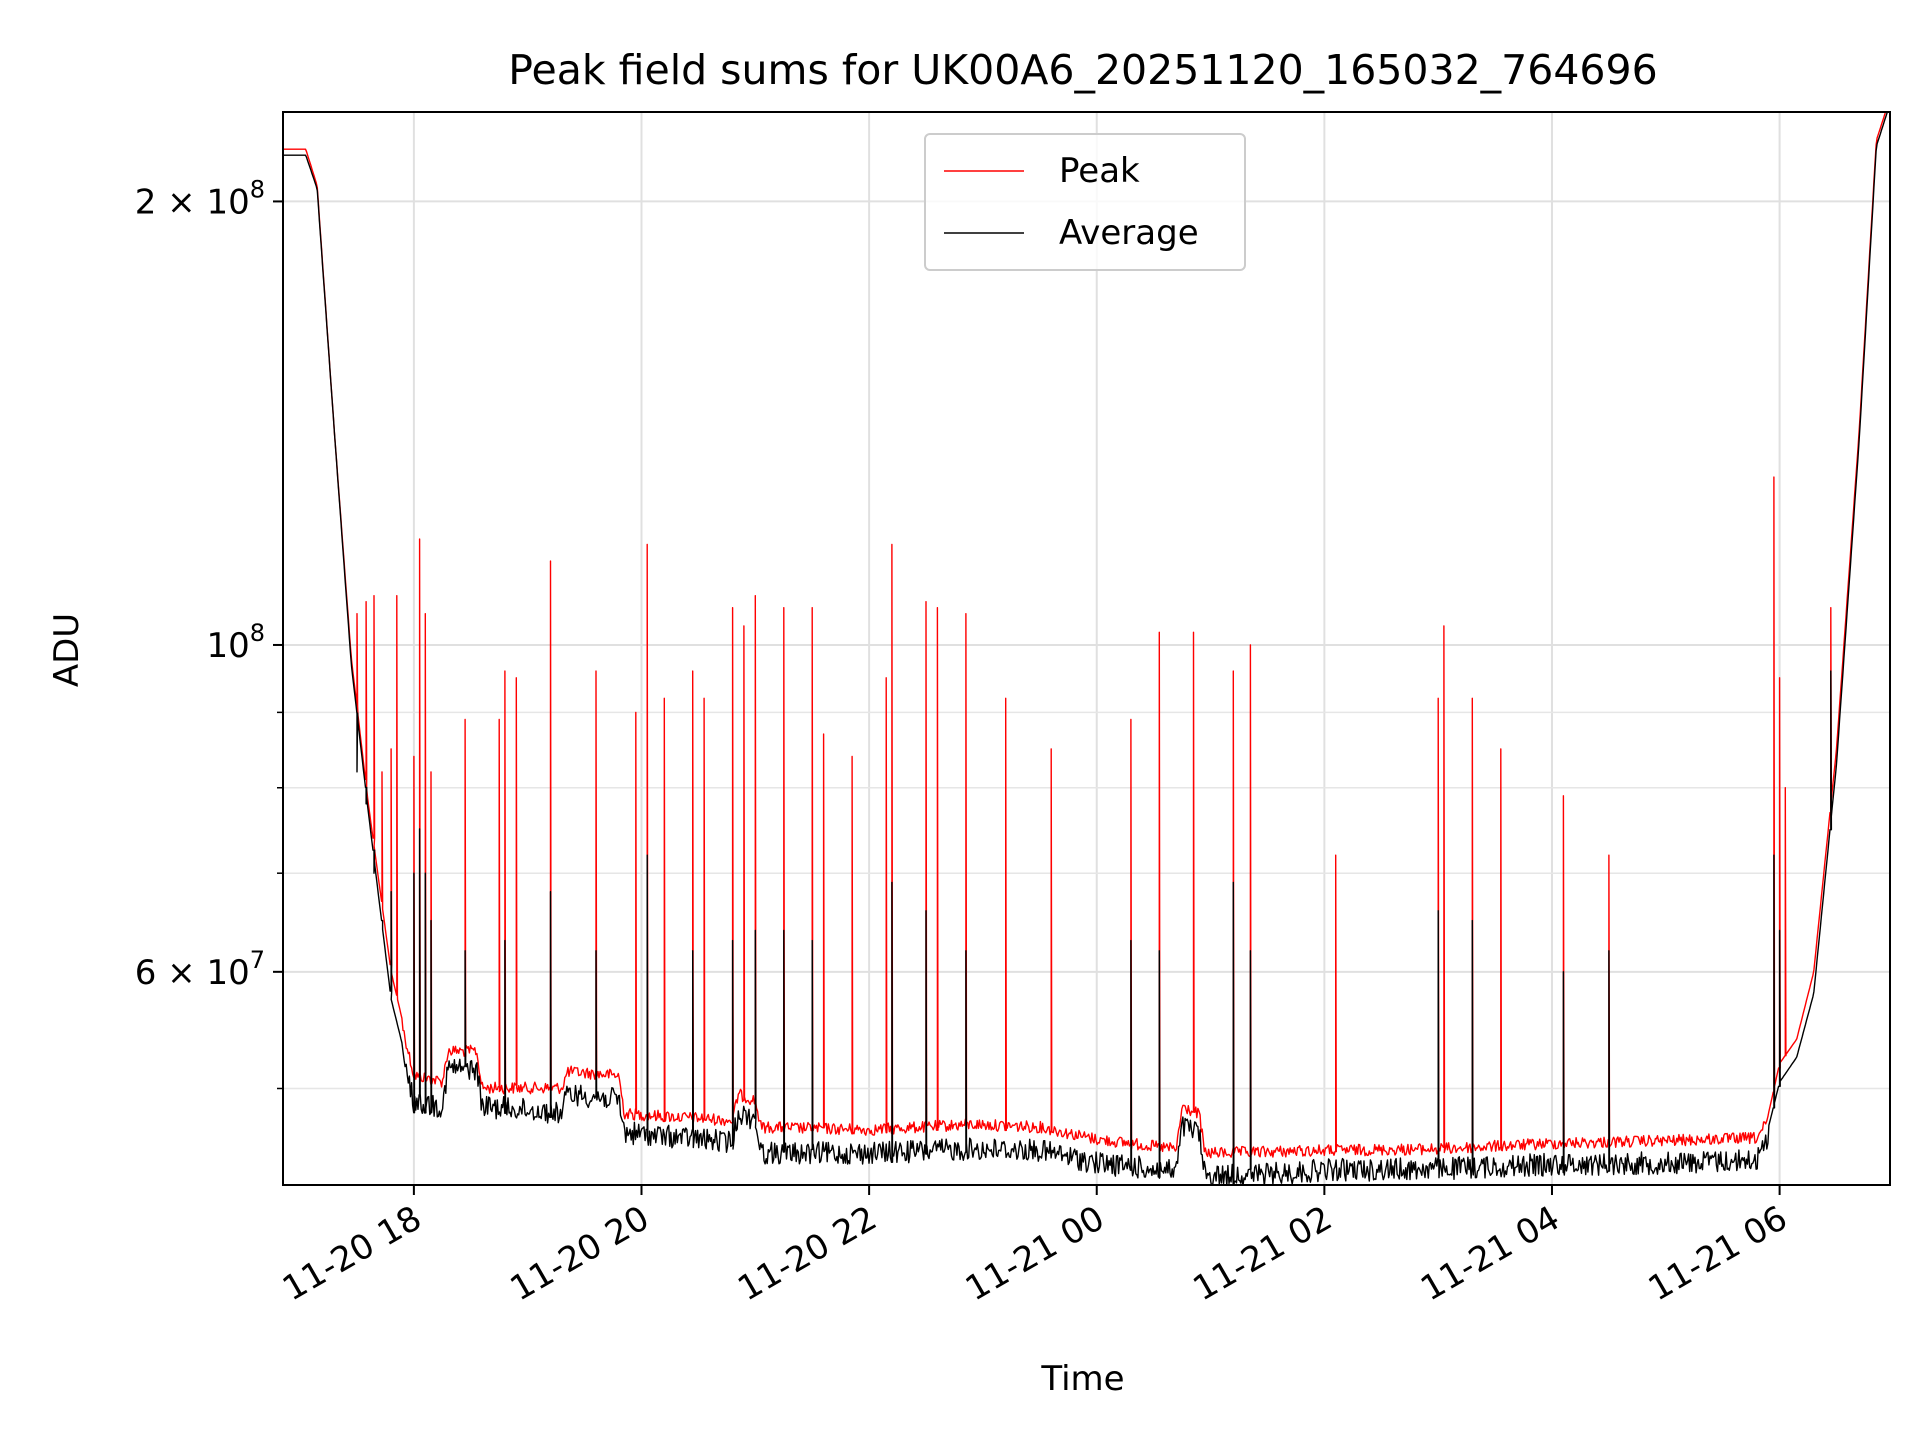  Describe the element at coordinates (200, 198) in the screenshot. I see `y-tick-label: 2 × 108` at that location.